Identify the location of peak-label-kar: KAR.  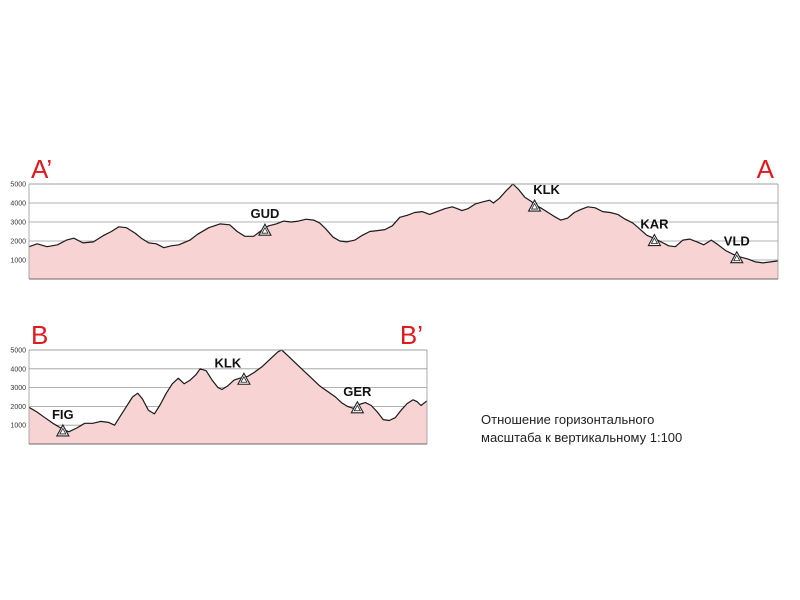
(654, 224).